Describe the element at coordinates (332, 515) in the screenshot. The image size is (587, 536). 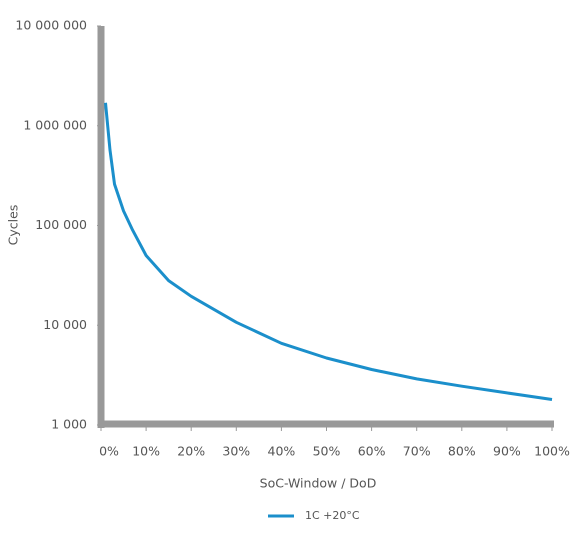
I see `legend-label: 1C +20°C` at that location.